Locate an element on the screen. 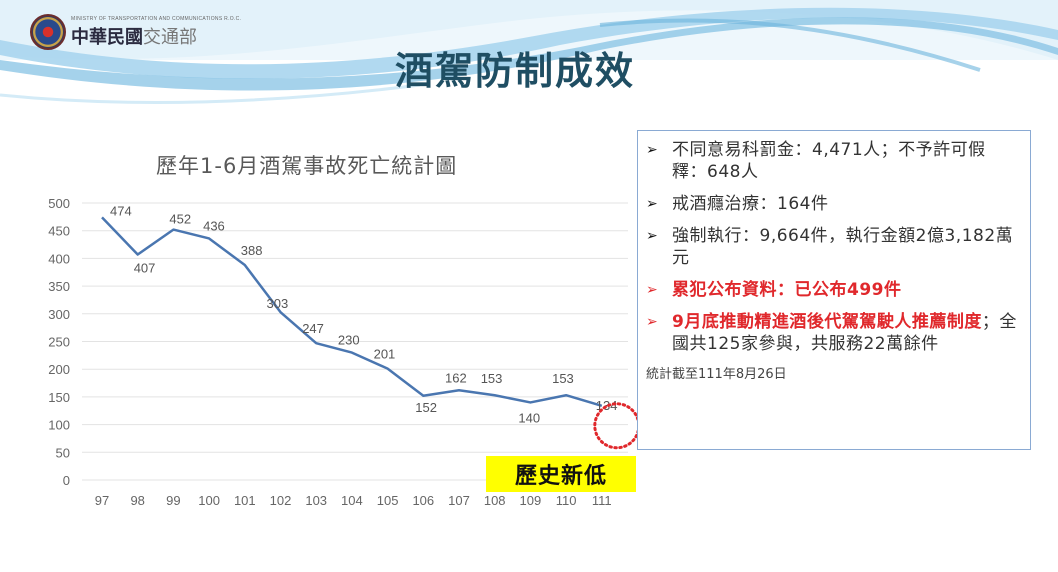 The width and height of the screenshot is (1058, 572). x-tick-label: 111 is located at coordinates (602, 500).